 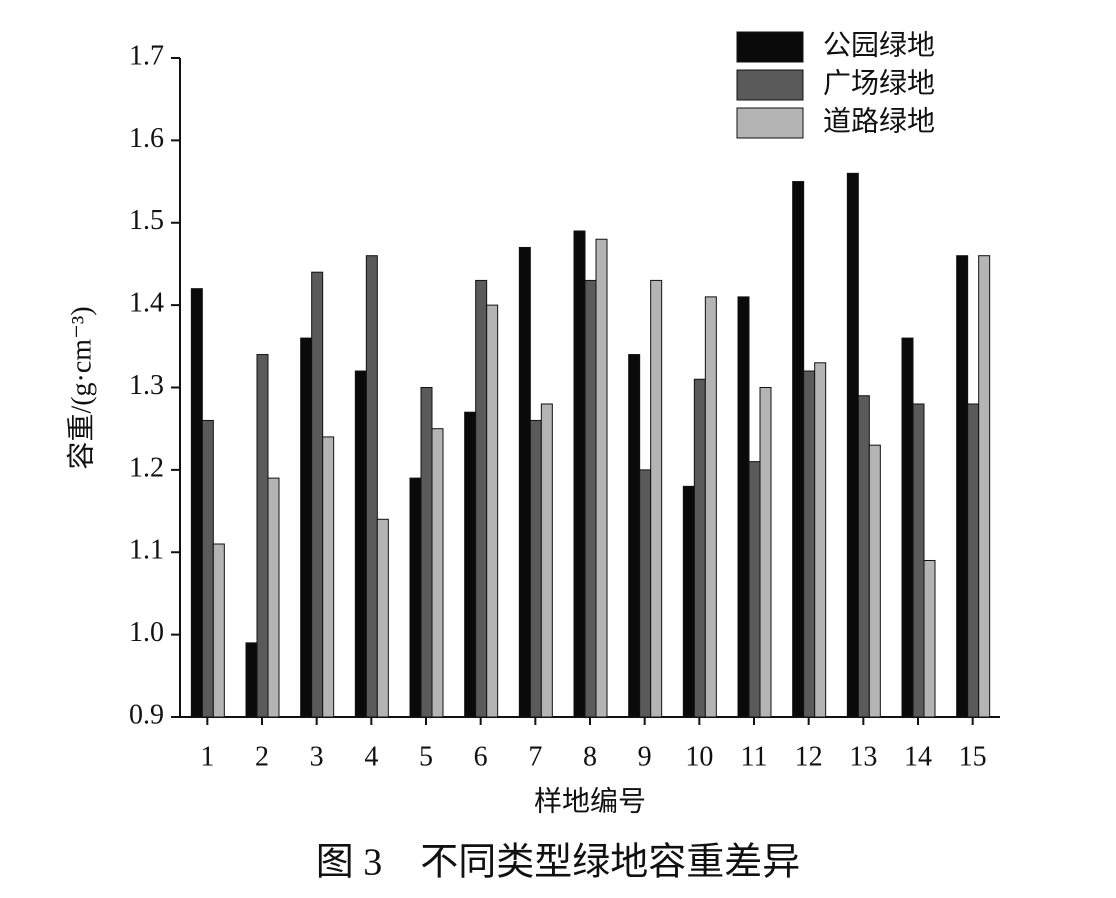 What do you see at coordinates (81, 387) in the screenshot?
I see `y-axis-label: 容重/(g·cm⁻³)` at bounding box center [81, 387].